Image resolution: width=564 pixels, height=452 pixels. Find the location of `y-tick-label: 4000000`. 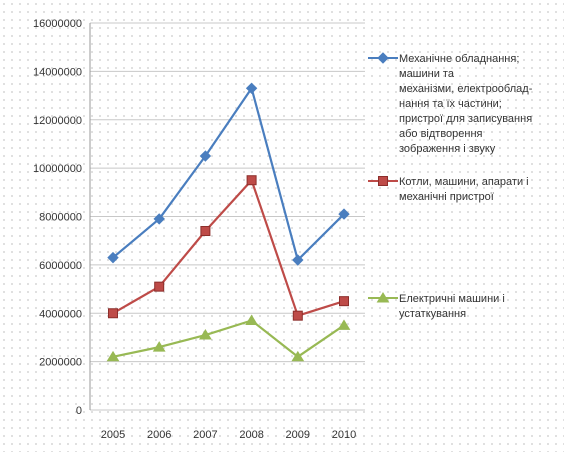

y-tick-label: 4000000 is located at coordinates (60, 314).